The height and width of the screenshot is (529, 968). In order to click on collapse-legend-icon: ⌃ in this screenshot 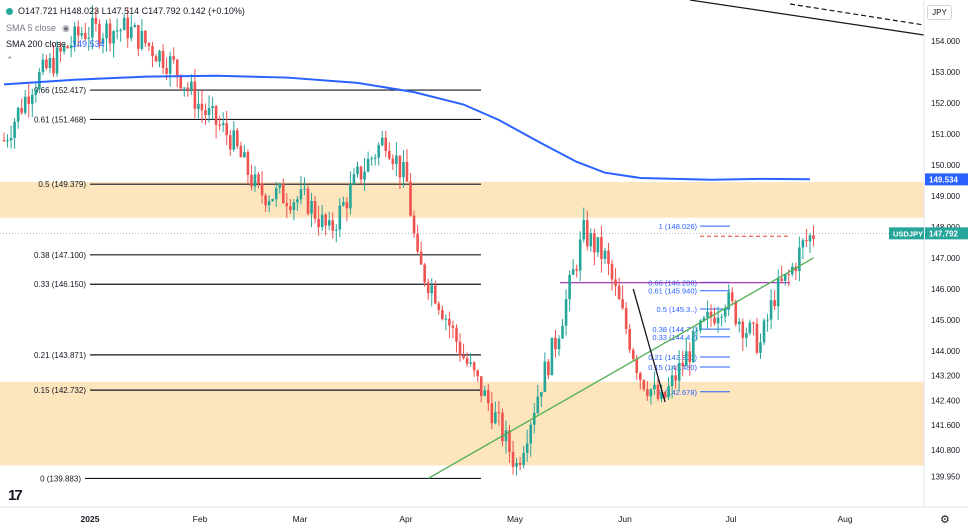, I will do `click(10, 60)`.